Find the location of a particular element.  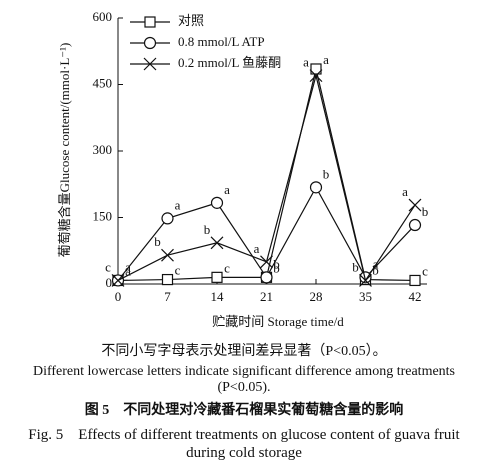

y-axis-label: 葡萄糖含量Glucose content/(mmol·L⁻¹) is located at coordinates (64, 150).